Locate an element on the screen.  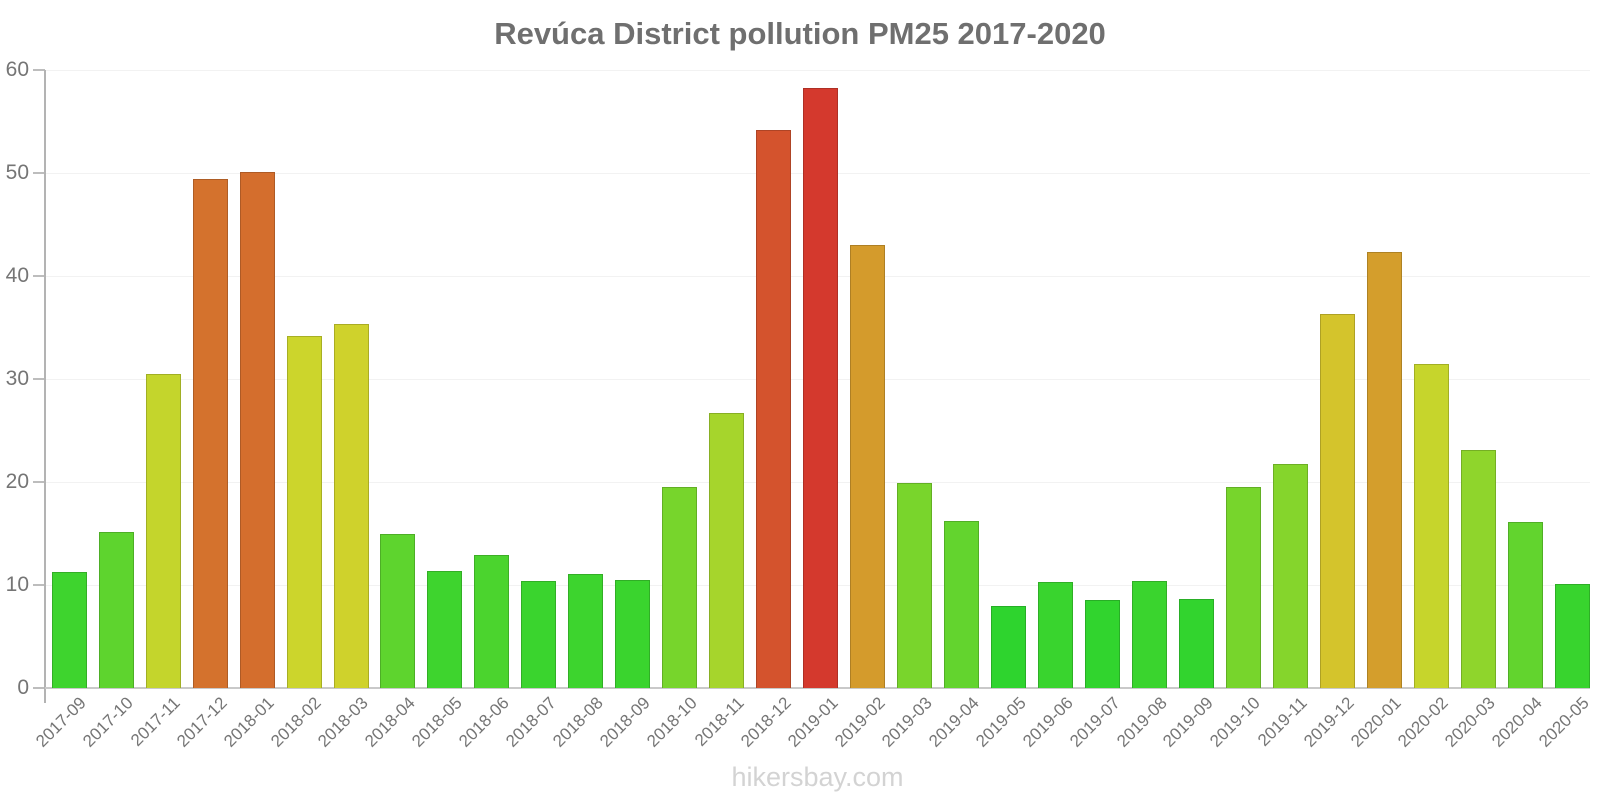
y-axis-tick-label: 30 is located at coordinates (17, 378).